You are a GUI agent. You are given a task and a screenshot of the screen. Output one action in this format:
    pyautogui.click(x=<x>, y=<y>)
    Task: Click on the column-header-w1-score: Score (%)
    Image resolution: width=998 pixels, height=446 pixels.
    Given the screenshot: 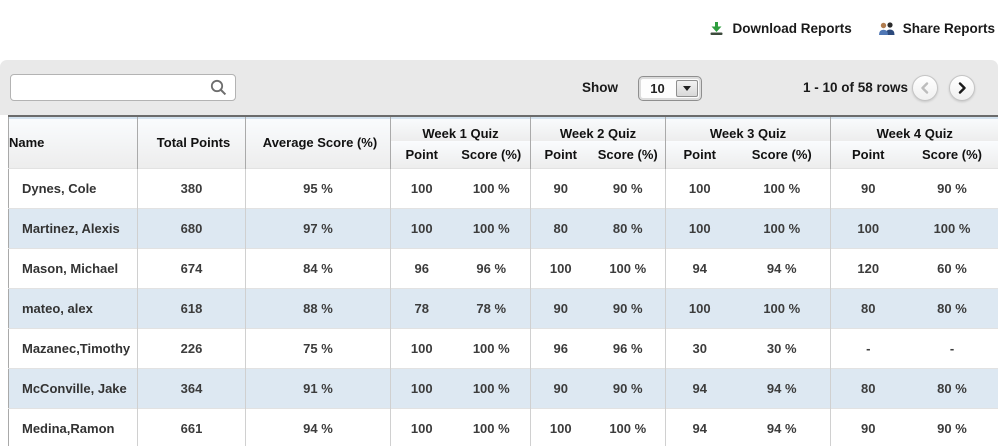 What is the action you would take?
    pyautogui.click(x=491, y=154)
    